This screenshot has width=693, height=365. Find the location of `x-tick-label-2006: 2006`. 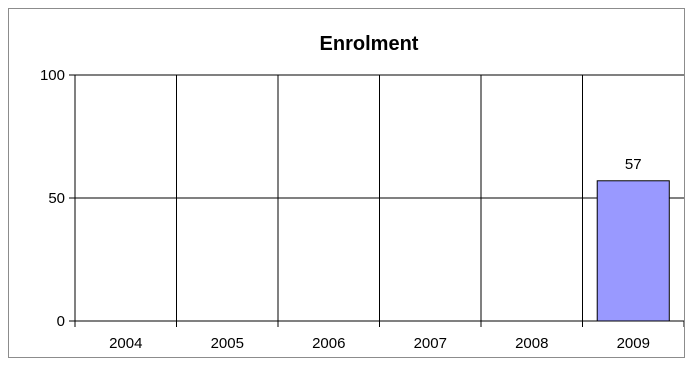

x-tick-label-2006: 2006 is located at coordinates (328, 343).